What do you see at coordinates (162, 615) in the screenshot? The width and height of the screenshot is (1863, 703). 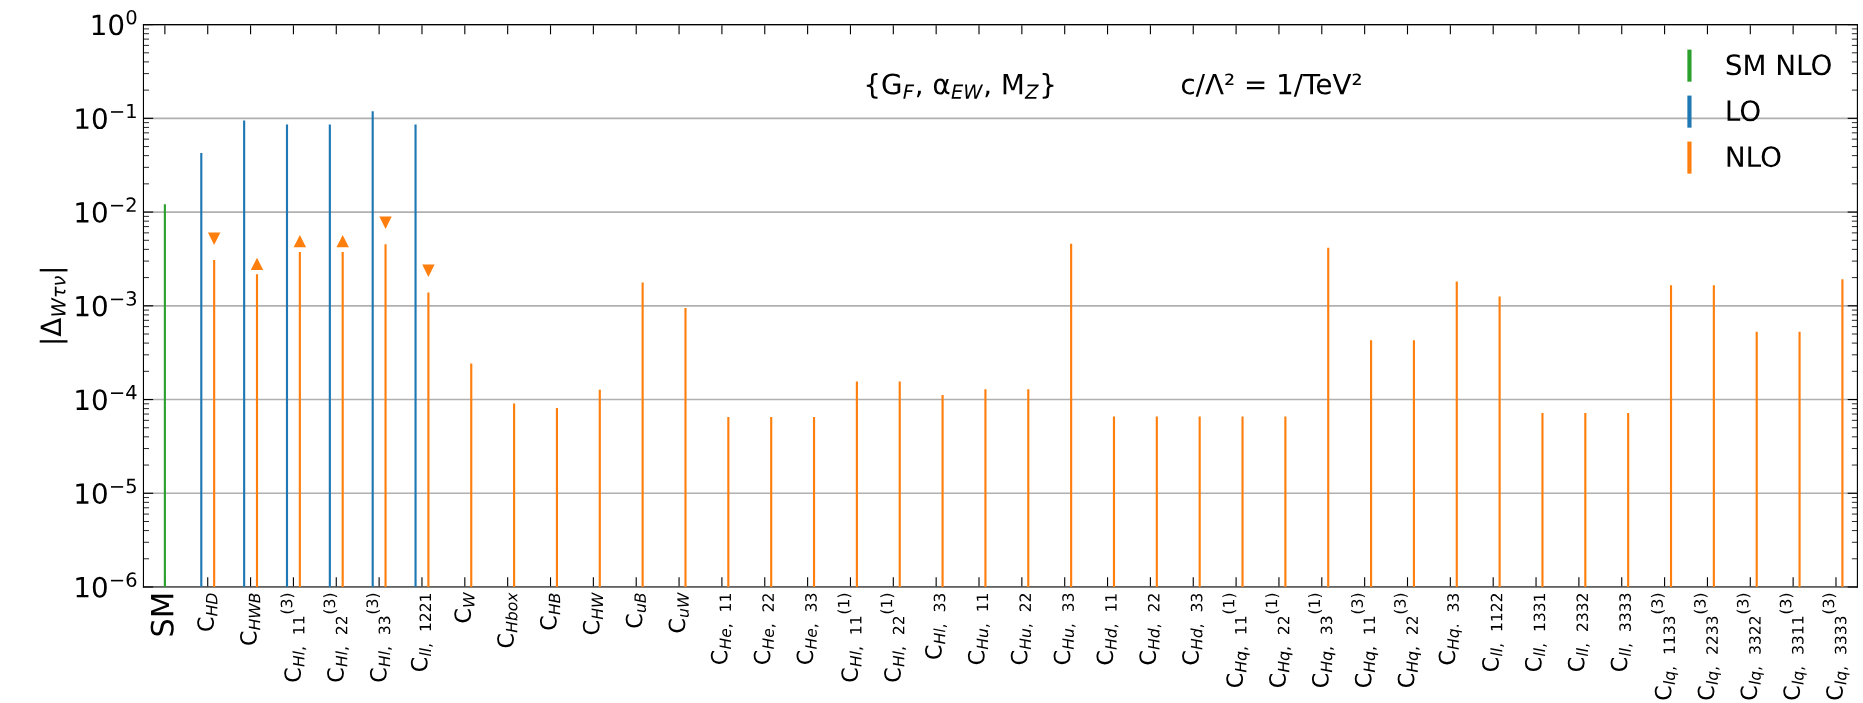 I see `x-tick-label: SM` at bounding box center [162, 615].